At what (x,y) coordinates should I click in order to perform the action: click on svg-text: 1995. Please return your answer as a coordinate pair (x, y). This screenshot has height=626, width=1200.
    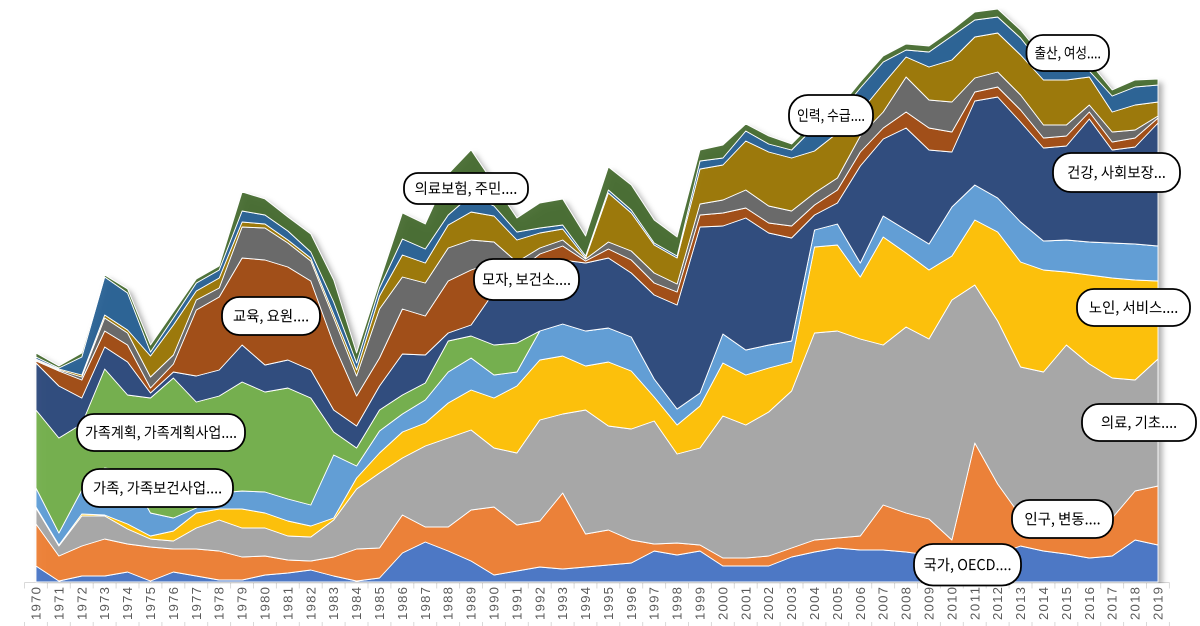
    Looking at the image, I should click on (608, 603).